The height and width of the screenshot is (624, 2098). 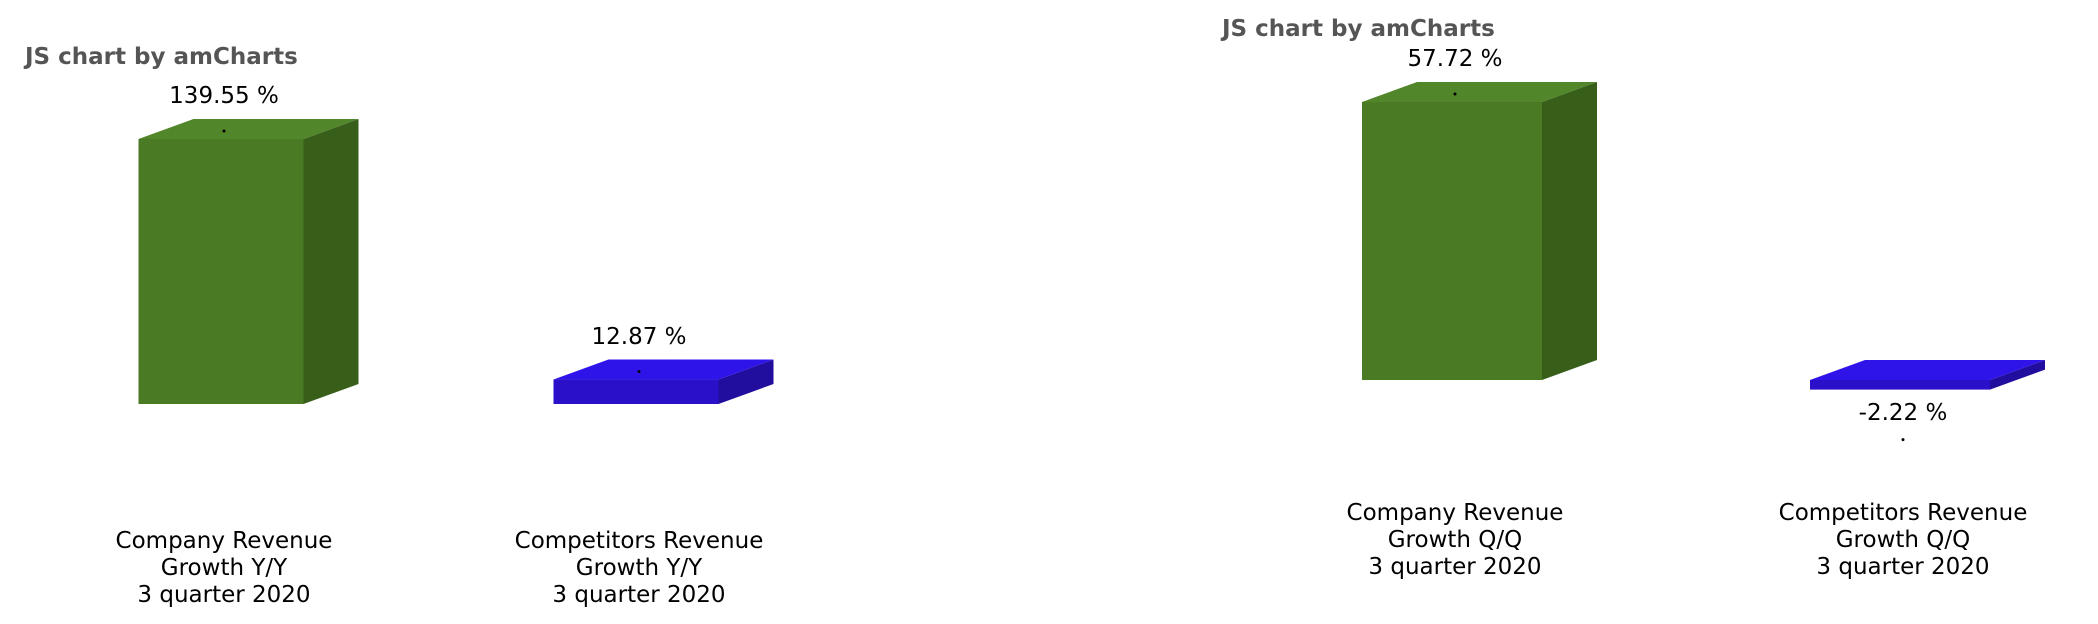 What do you see at coordinates (224, 96) in the screenshot?
I see `bar-value-label: 139.55 %` at bounding box center [224, 96].